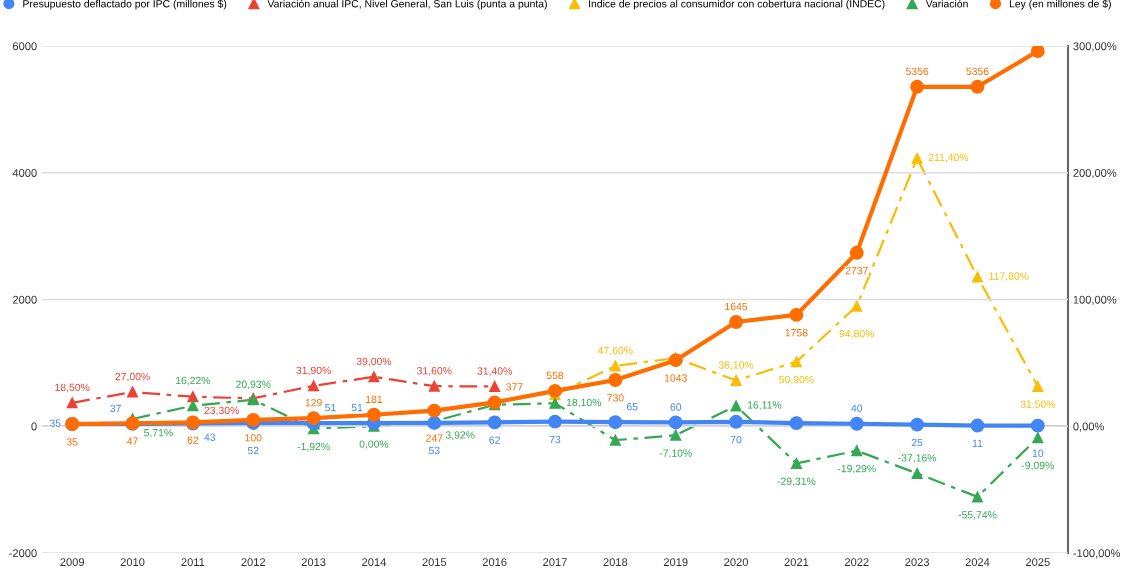  I want to click on data-label: 247, so click(434, 438).